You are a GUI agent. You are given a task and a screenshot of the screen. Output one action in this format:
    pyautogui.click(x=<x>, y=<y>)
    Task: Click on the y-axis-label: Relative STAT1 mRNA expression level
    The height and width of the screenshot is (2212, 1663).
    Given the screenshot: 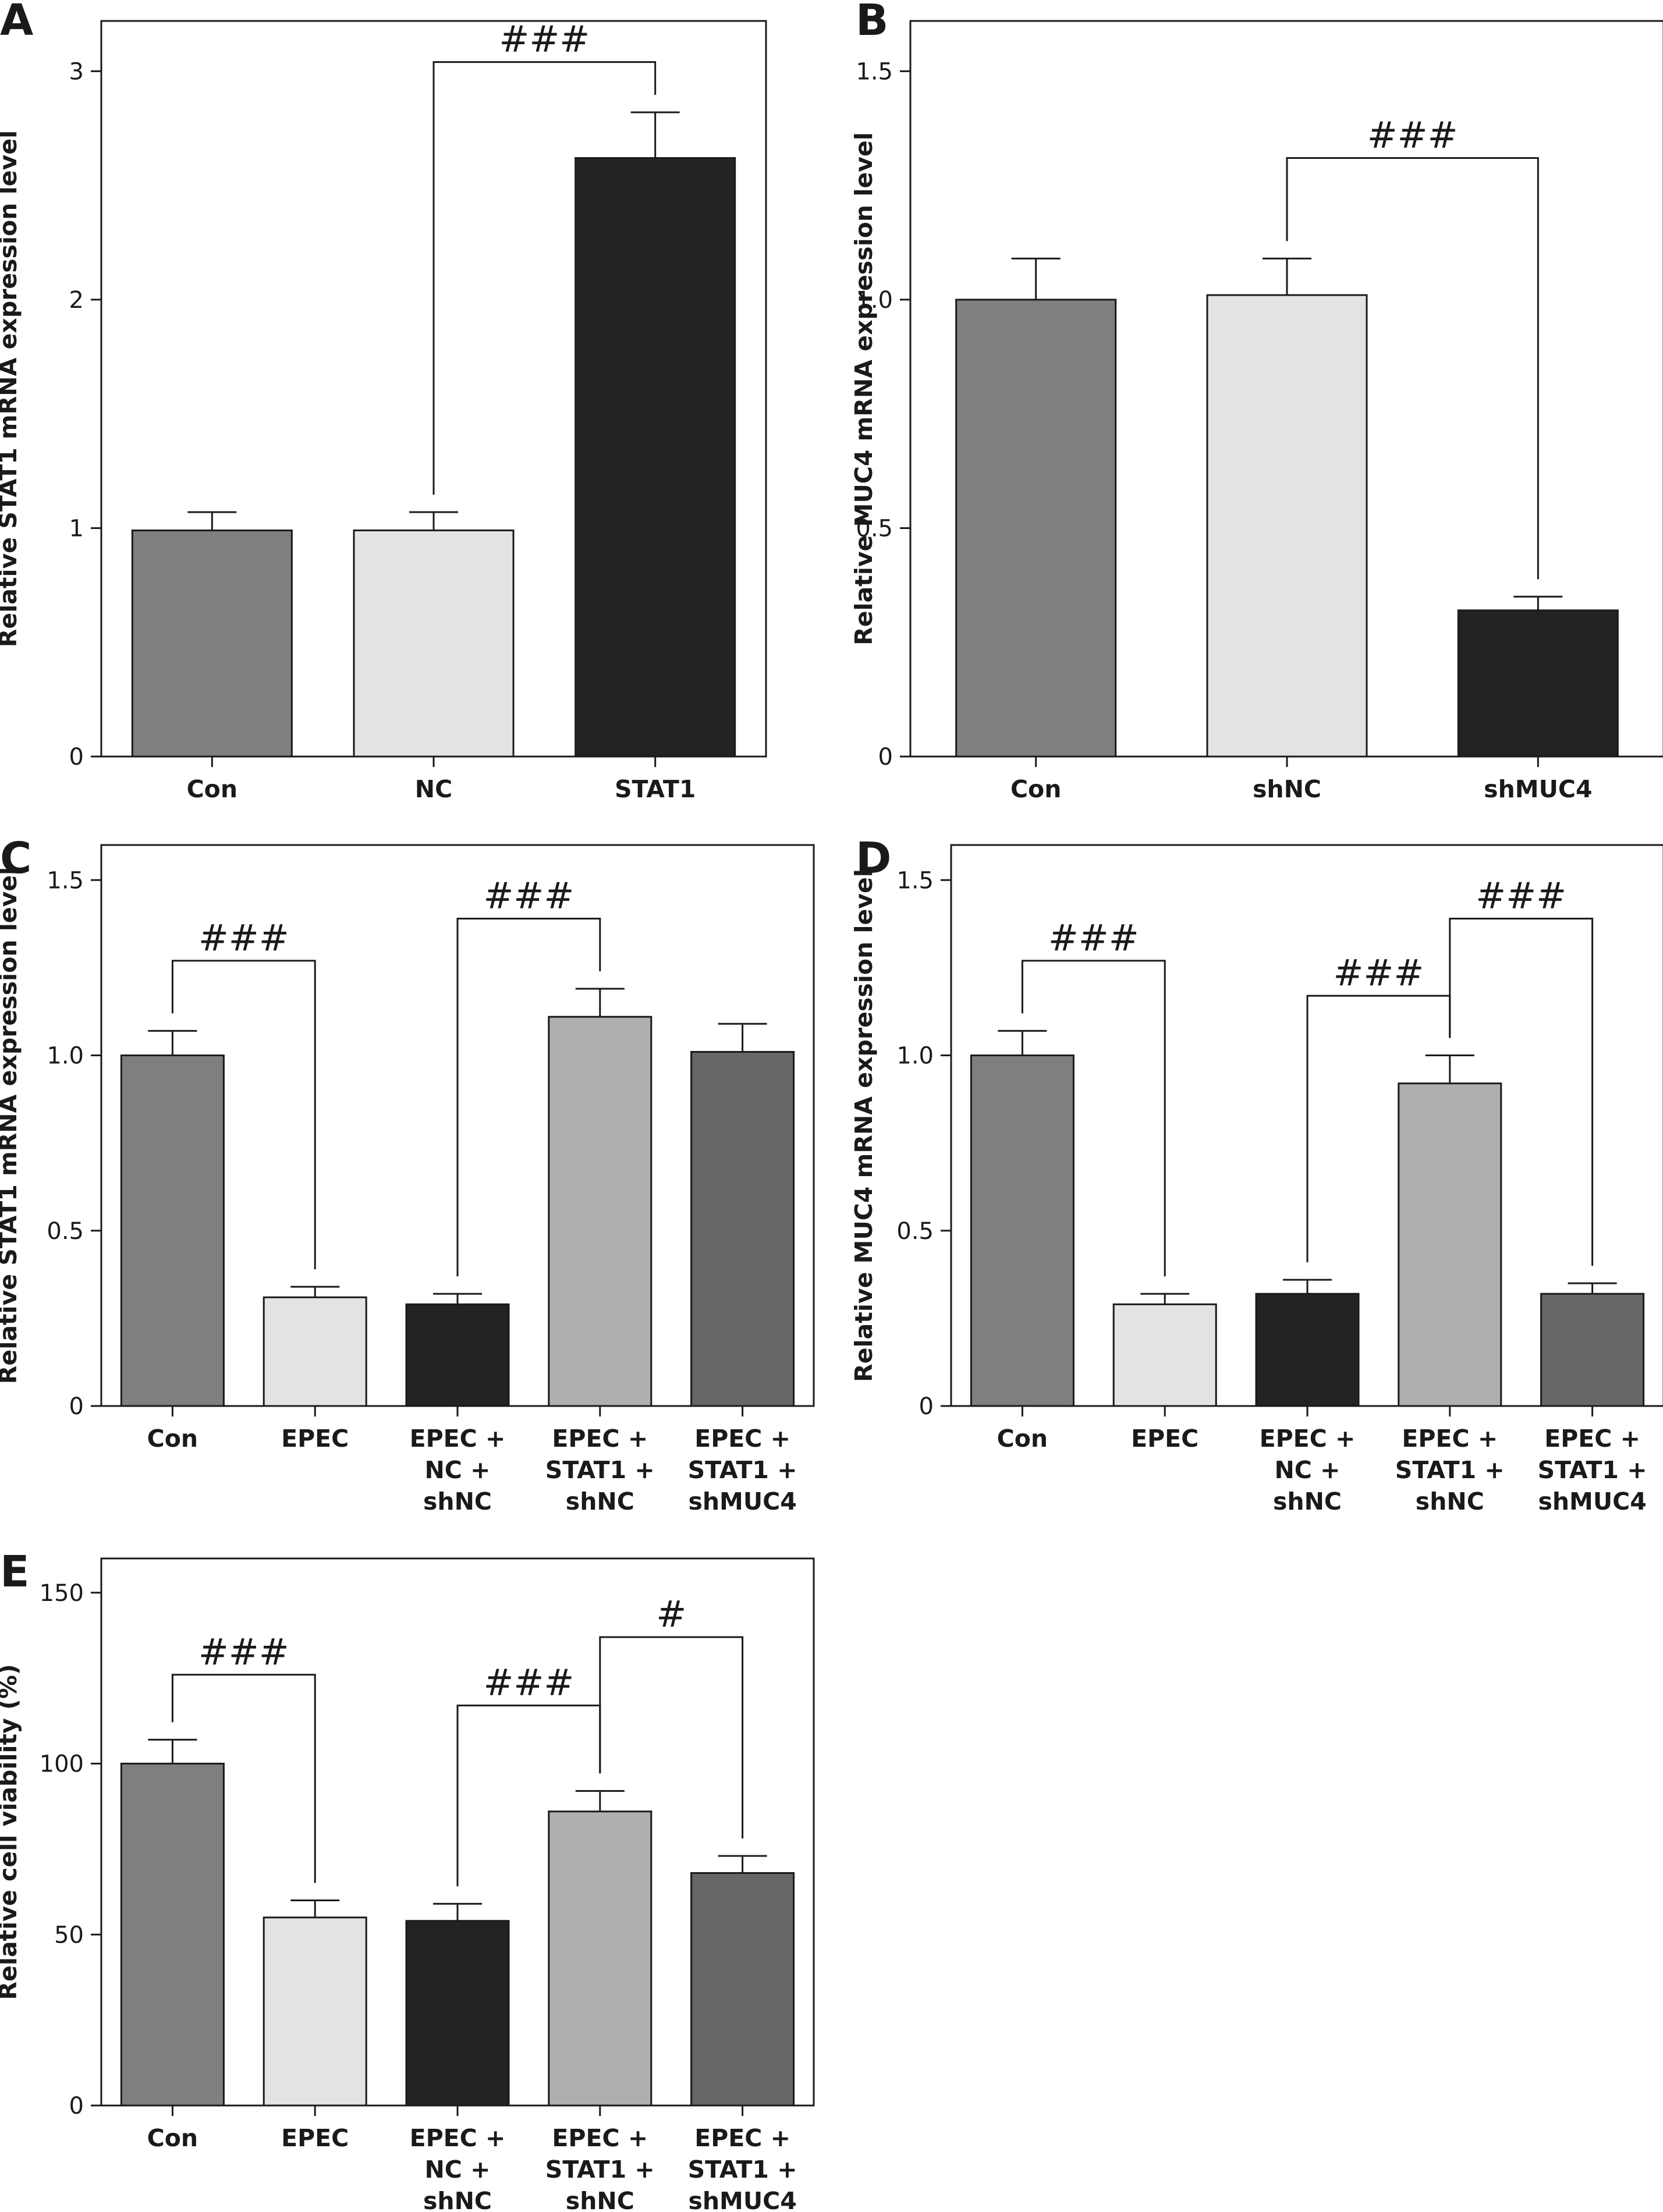 What is the action you would take?
    pyautogui.click(x=11, y=388)
    